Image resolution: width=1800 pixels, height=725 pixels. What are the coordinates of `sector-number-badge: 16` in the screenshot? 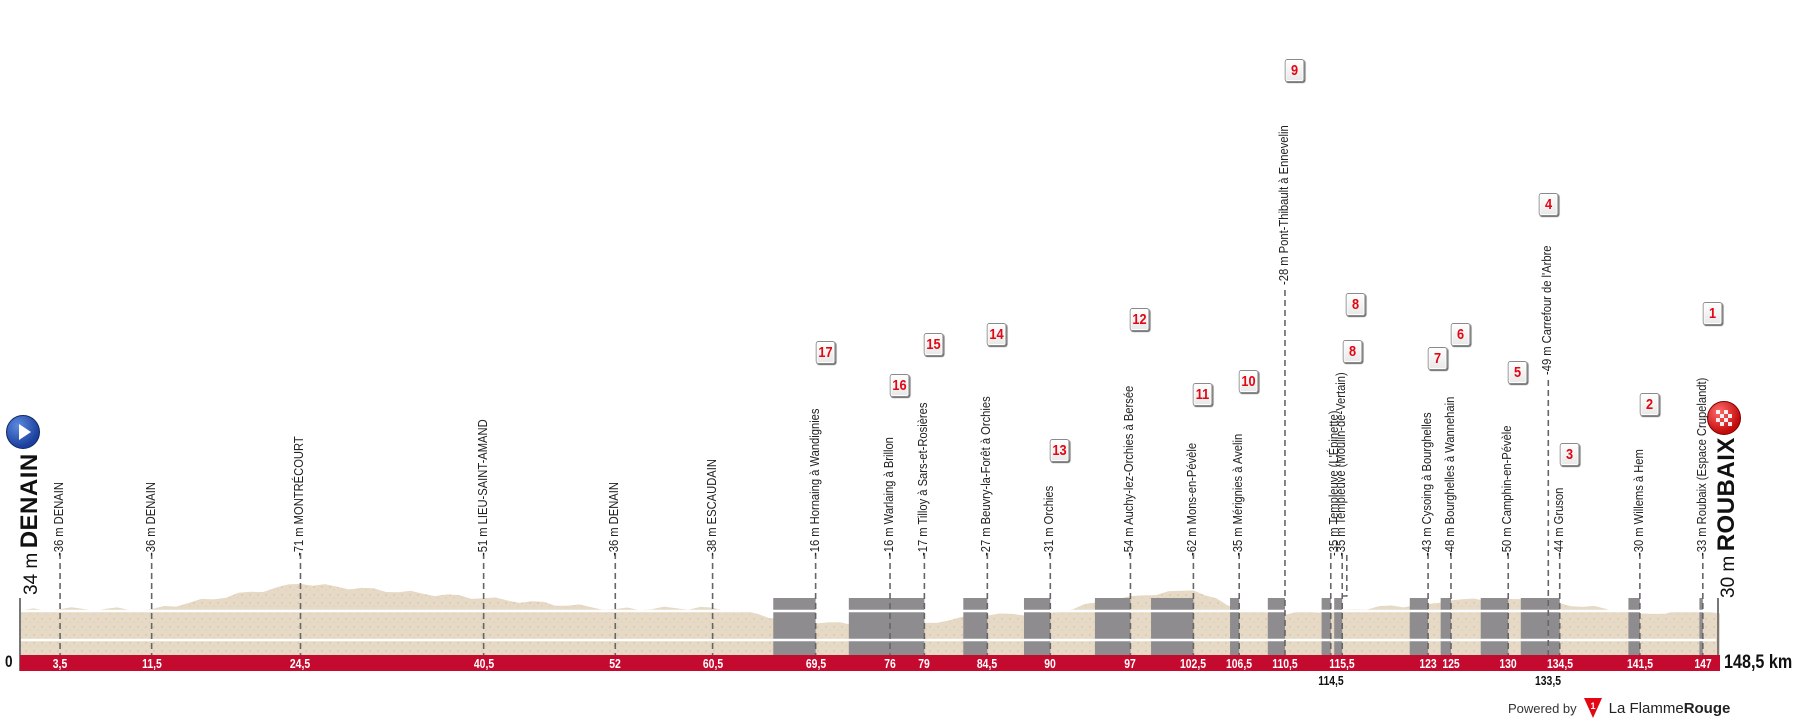 It's located at (899, 385).